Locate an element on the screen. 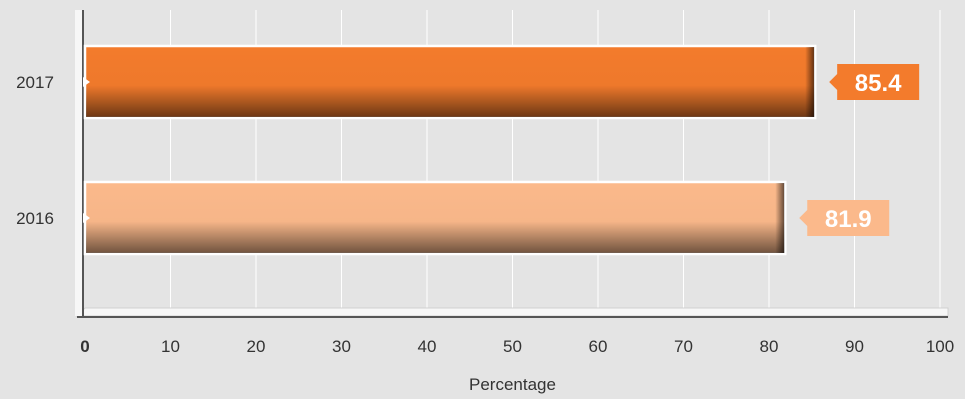 The width and height of the screenshot is (965, 399). x-tick-label: 70 is located at coordinates (683, 346).